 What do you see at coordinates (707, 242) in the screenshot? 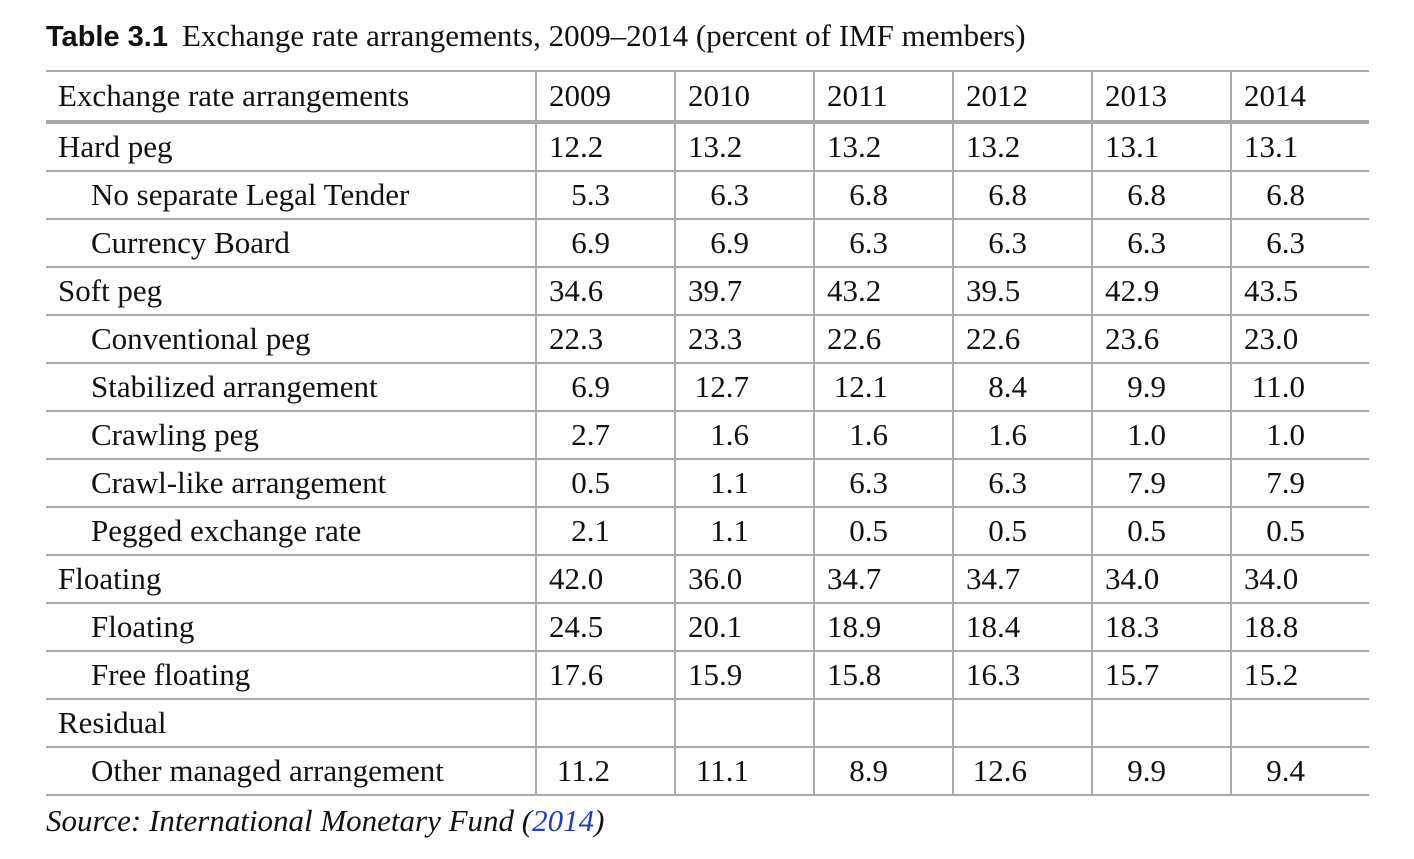
I see `table-row: Currency Board 6.9 6.9 6.3 6.3 6.3 6.3` at bounding box center [707, 242].